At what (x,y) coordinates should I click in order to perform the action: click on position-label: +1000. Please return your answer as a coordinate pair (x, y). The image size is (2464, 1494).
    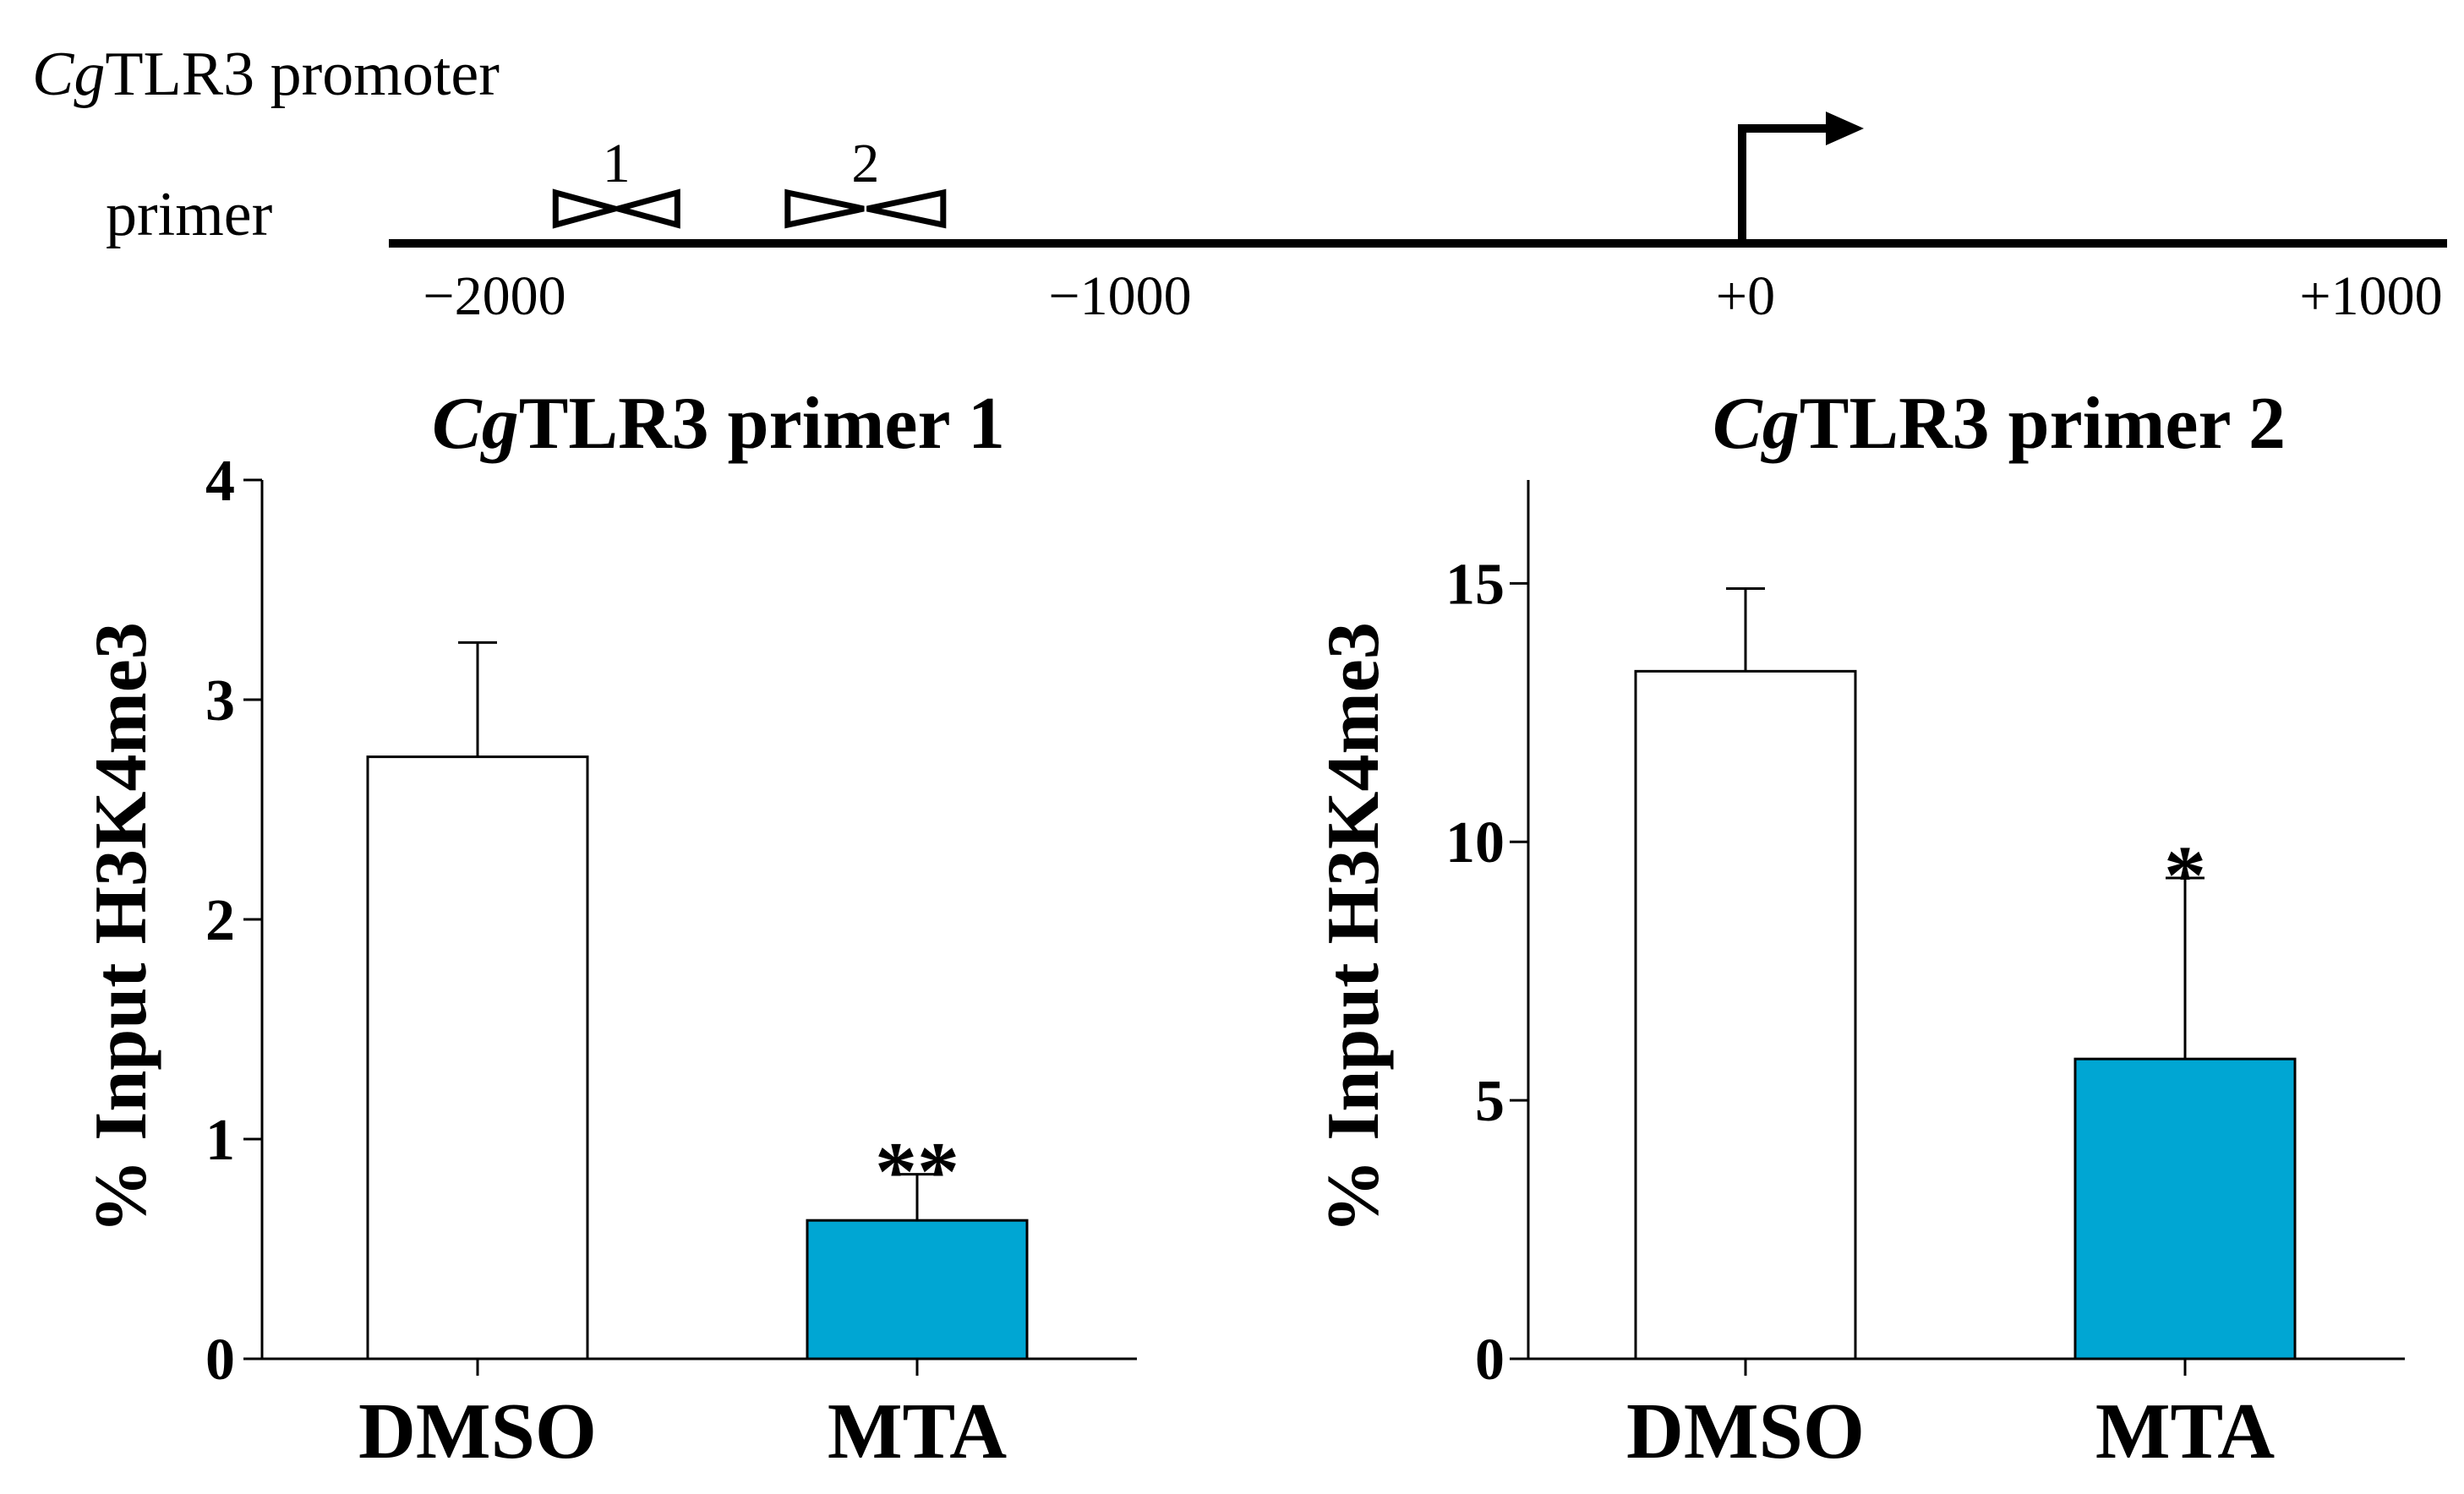
    Looking at the image, I should click on (2370, 296).